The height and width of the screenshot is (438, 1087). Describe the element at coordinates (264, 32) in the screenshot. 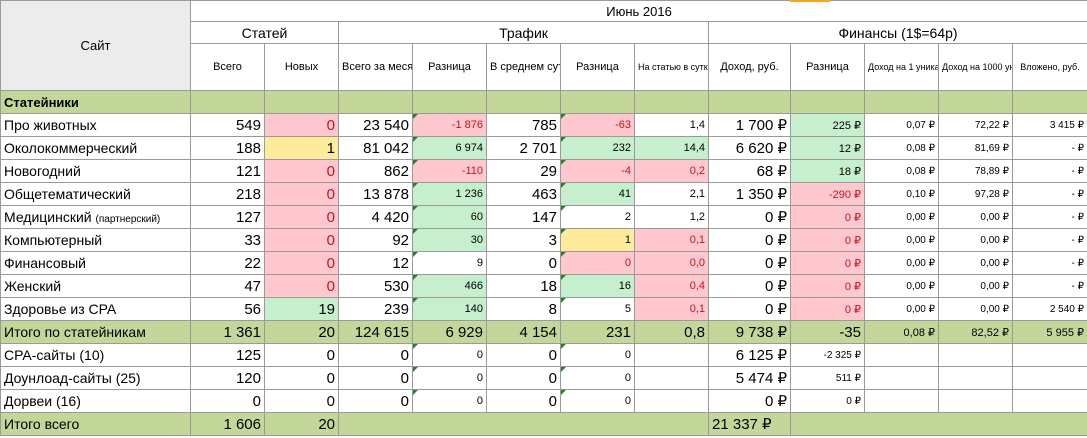

I see `articles-header: Статей` at that location.